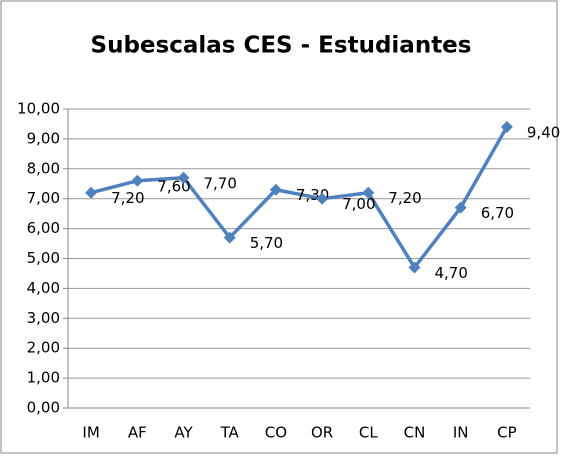  What do you see at coordinates (137, 433) in the screenshot?
I see `x-tick-label: AF` at bounding box center [137, 433].